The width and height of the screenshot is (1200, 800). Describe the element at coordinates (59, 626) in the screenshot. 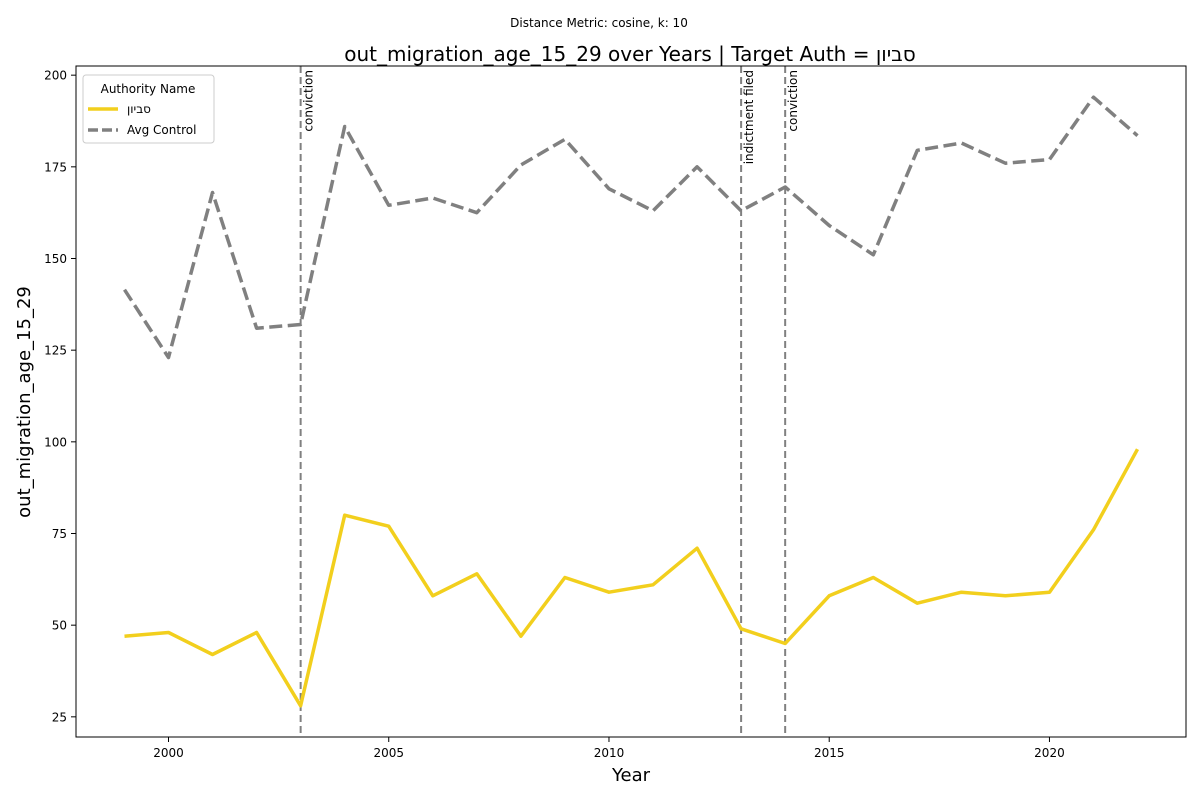

I see `y-tick-label-1: 50` at that location.